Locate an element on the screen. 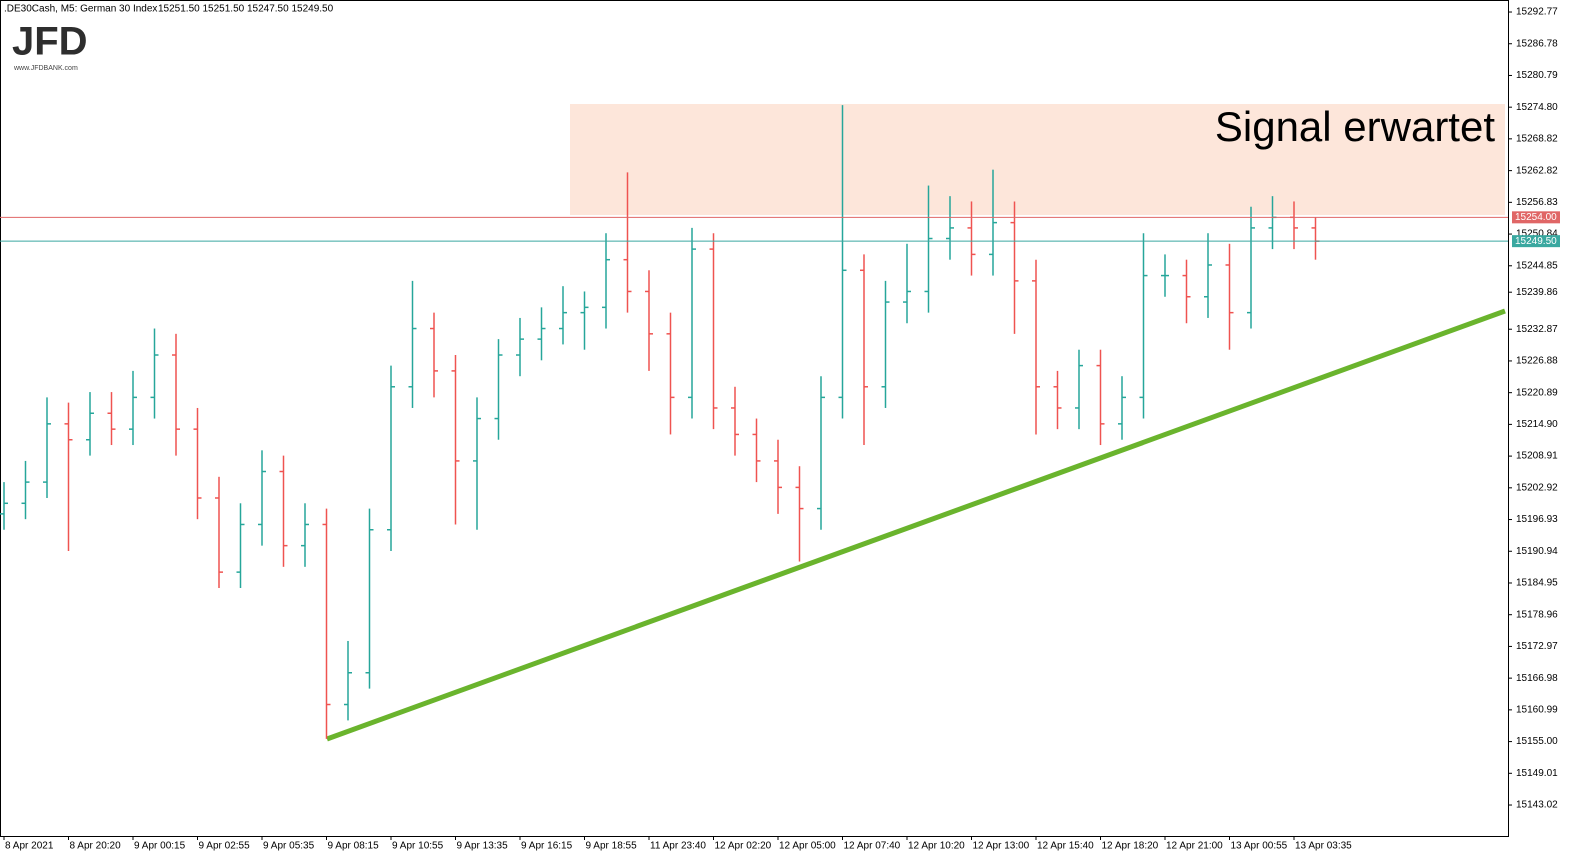 This screenshot has height=866, width=1583. y-tick-label: 15226.88 is located at coordinates (1537, 361).